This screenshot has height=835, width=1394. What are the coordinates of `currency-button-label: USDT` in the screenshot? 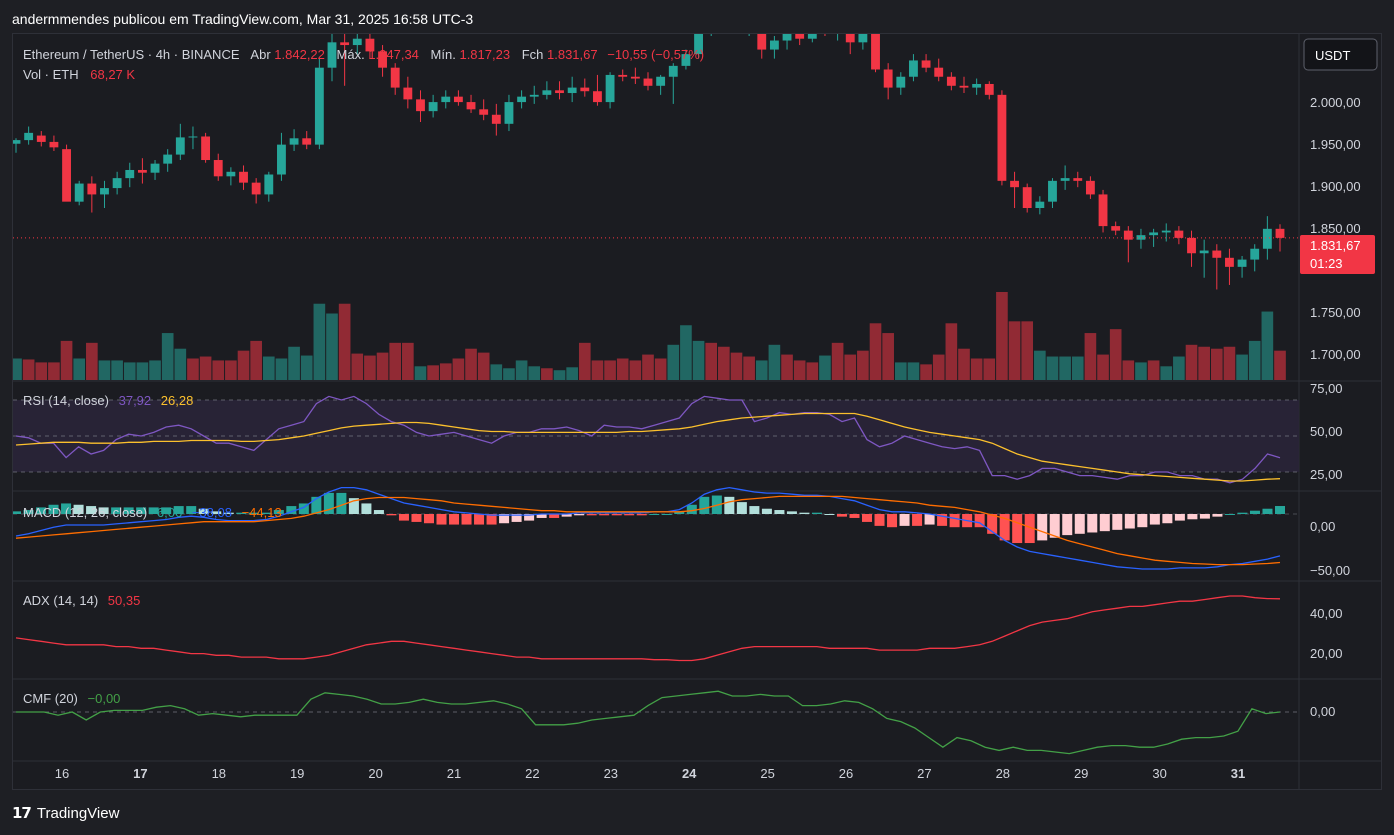 It's located at (1332, 55).